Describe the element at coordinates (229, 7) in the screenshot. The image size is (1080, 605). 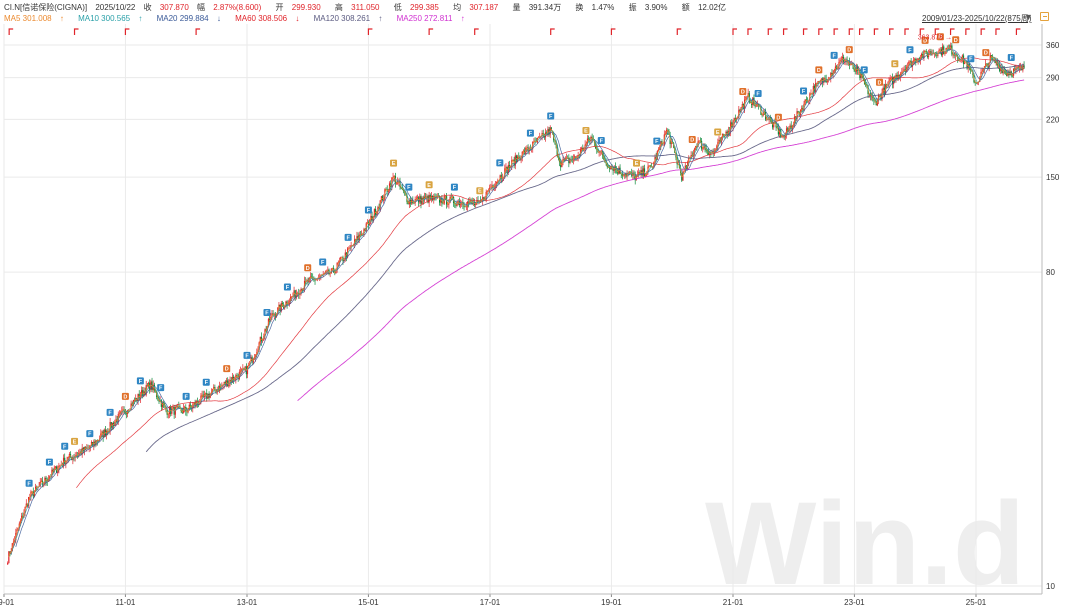
I see `change-field: 幅 2.87%(8.600)` at that location.